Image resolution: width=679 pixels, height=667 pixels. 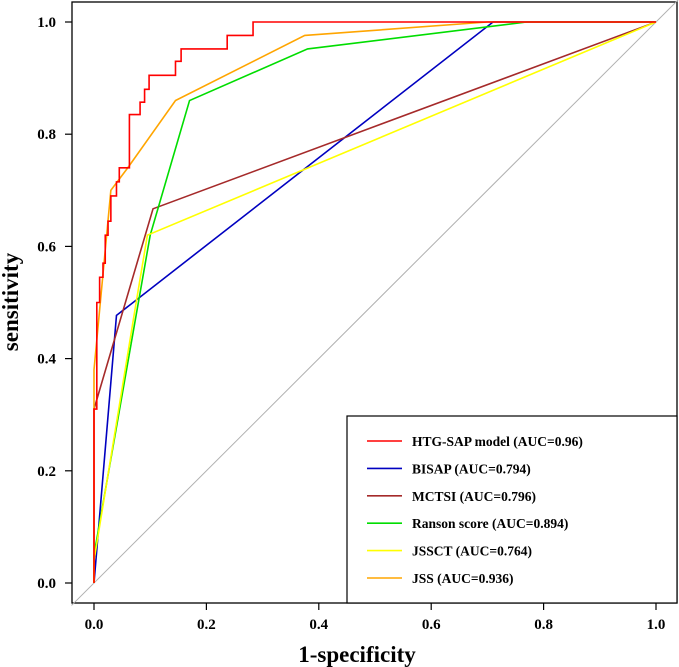 I want to click on y-tick-label: 0.0, so click(x=46, y=584).